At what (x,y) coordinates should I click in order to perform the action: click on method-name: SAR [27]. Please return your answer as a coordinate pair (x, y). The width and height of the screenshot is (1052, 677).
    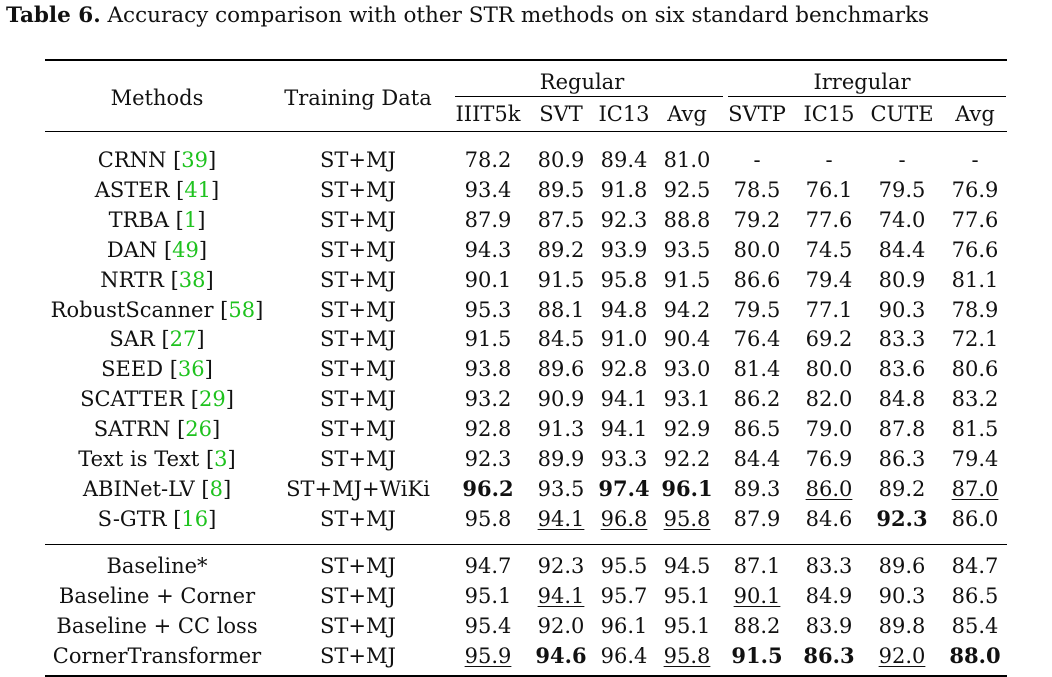
    Looking at the image, I should click on (156, 339).